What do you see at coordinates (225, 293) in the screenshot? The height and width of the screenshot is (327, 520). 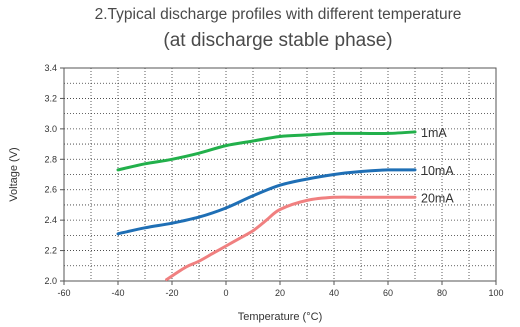 I see `x-tick-label: 0` at bounding box center [225, 293].